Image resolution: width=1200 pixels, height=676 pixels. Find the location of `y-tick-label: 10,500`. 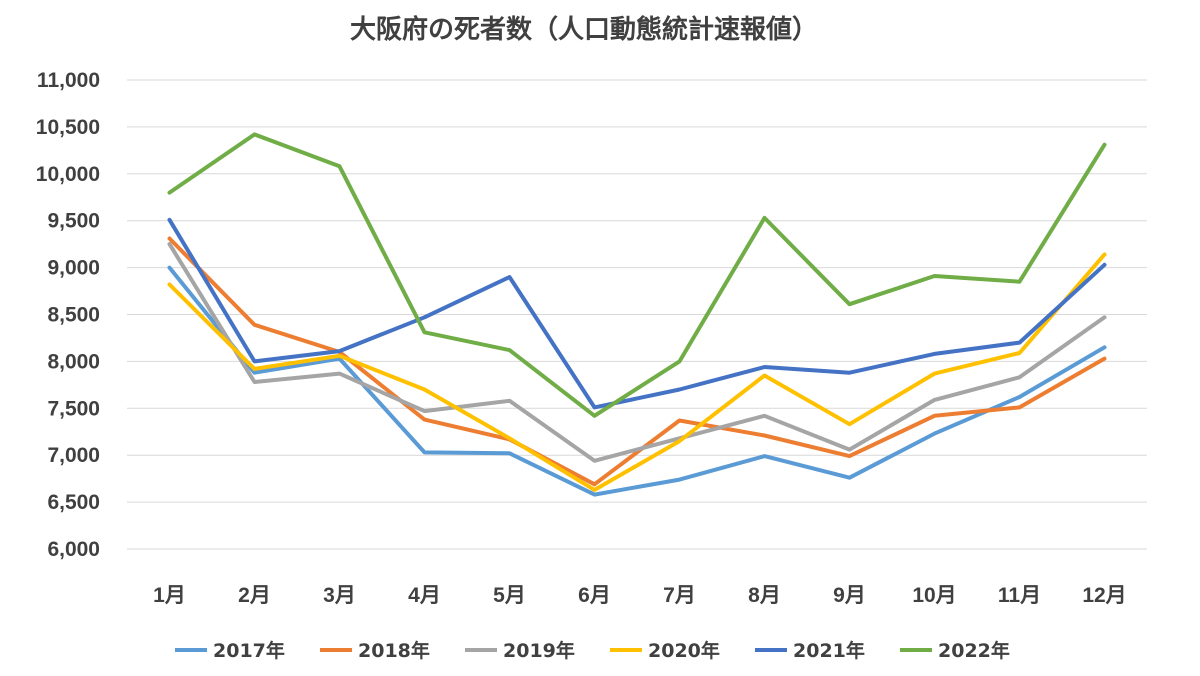

y-tick-label: 10,500 is located at coordinates (68, 127).